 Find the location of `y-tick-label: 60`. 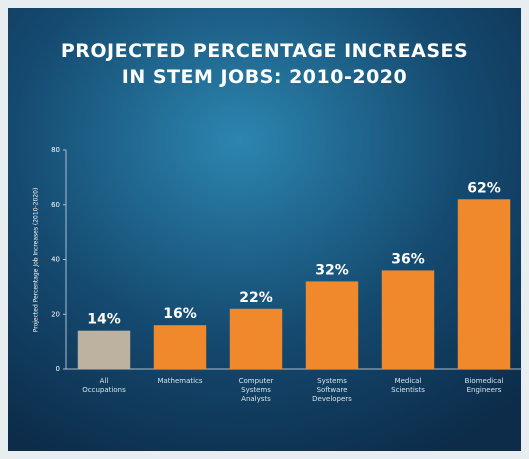

y-tick-label: 60 is located at coordinates (55, 205).